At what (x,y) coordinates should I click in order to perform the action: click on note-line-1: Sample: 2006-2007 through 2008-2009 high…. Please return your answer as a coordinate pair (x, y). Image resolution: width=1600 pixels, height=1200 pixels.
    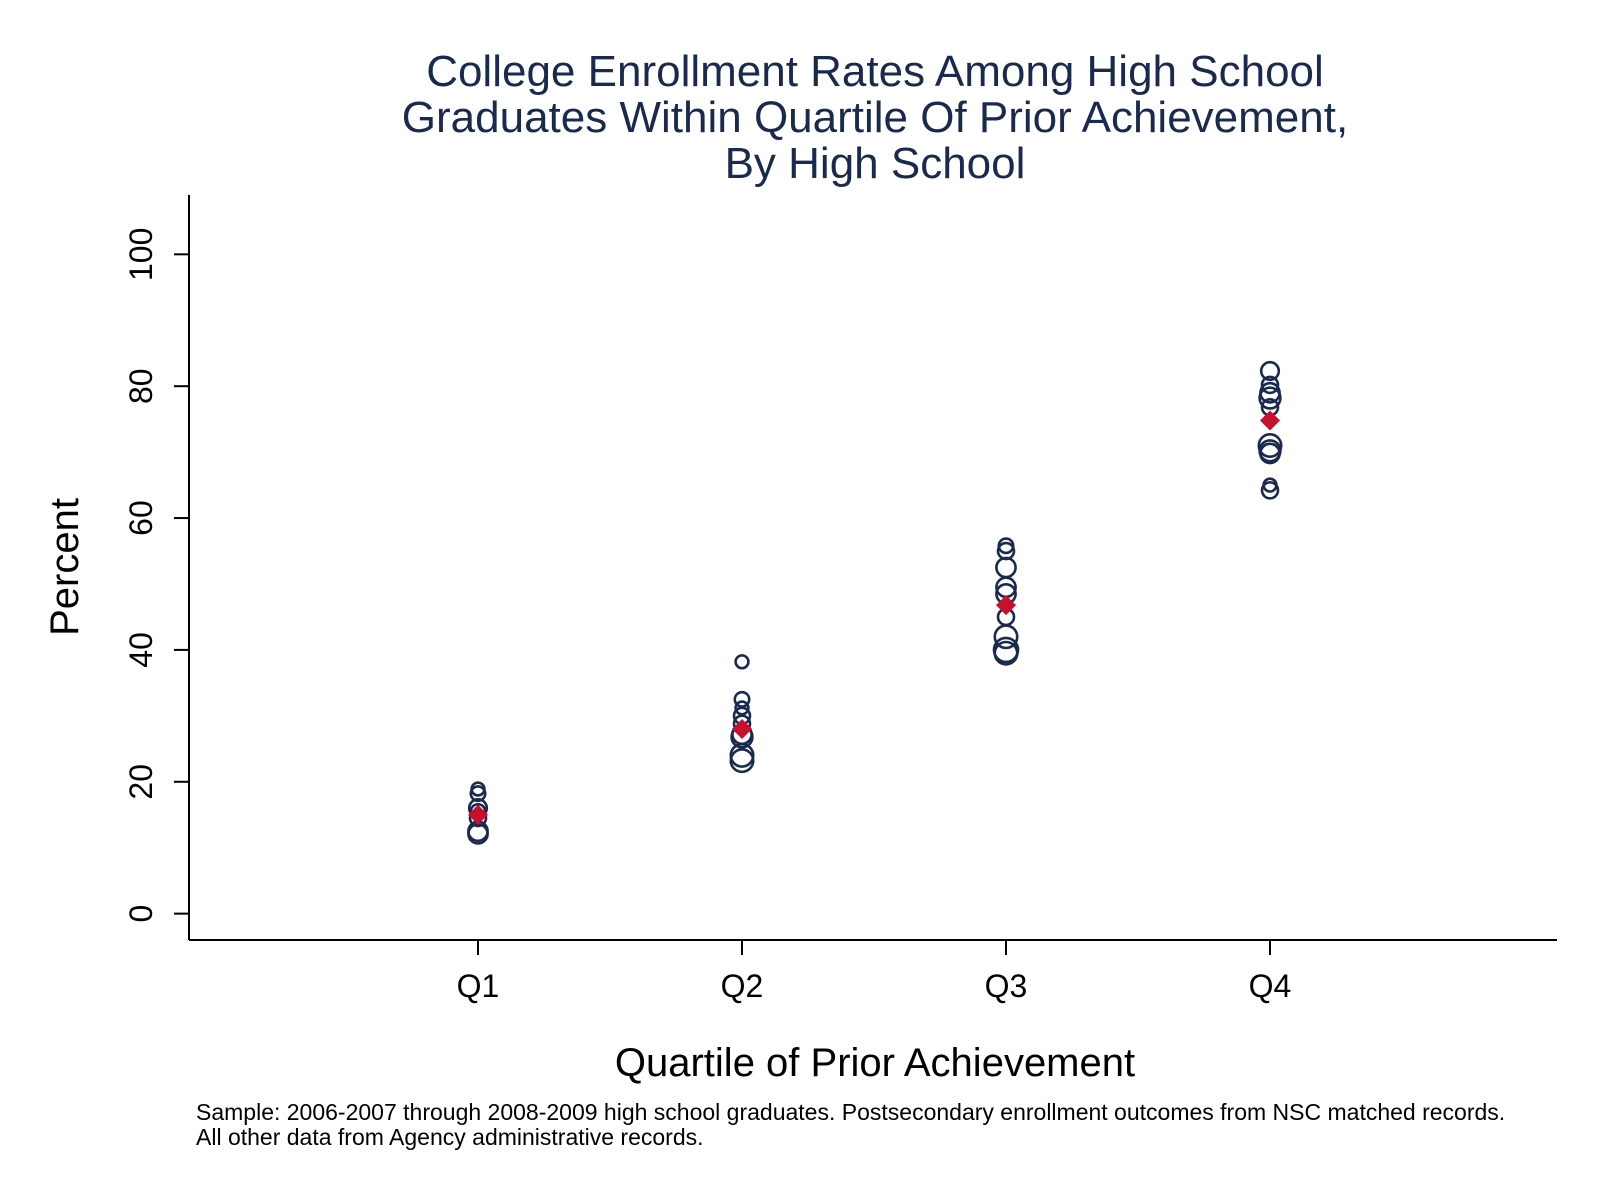
    Looking at the image, I should click on (850, 1112).